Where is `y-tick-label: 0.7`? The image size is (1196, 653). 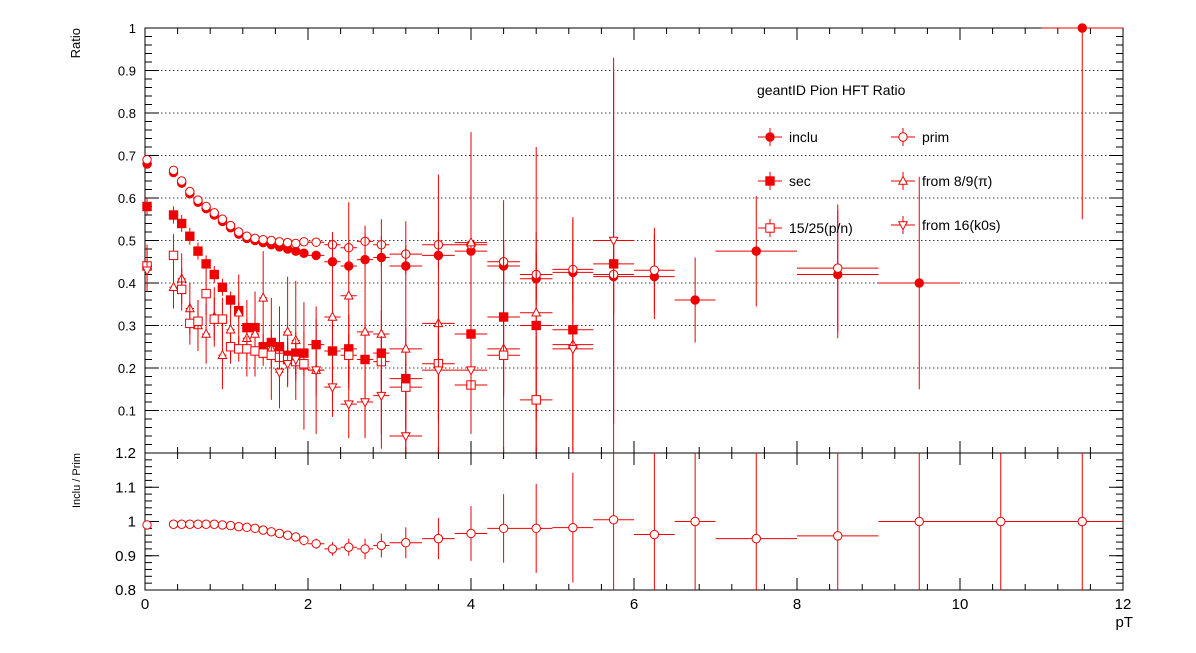 y-tick-label: 0.7 is located at coordinates (127, 156).